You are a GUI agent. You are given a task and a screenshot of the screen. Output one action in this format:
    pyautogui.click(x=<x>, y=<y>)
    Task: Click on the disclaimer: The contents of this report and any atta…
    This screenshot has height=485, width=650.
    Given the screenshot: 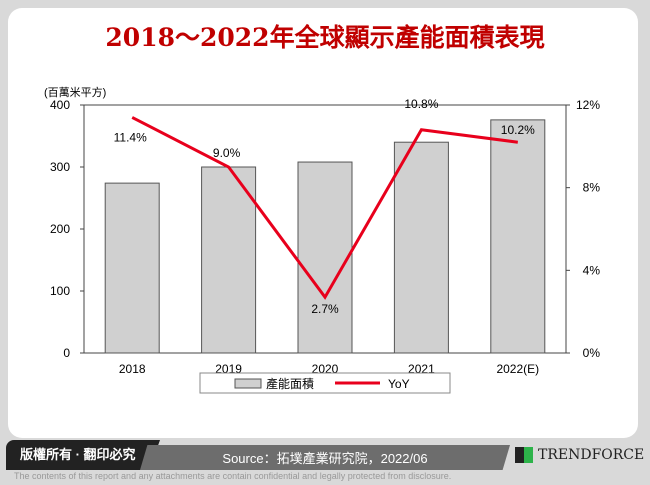 What is the action you would take?
    pyautogui.click(x=233, y=476)
    